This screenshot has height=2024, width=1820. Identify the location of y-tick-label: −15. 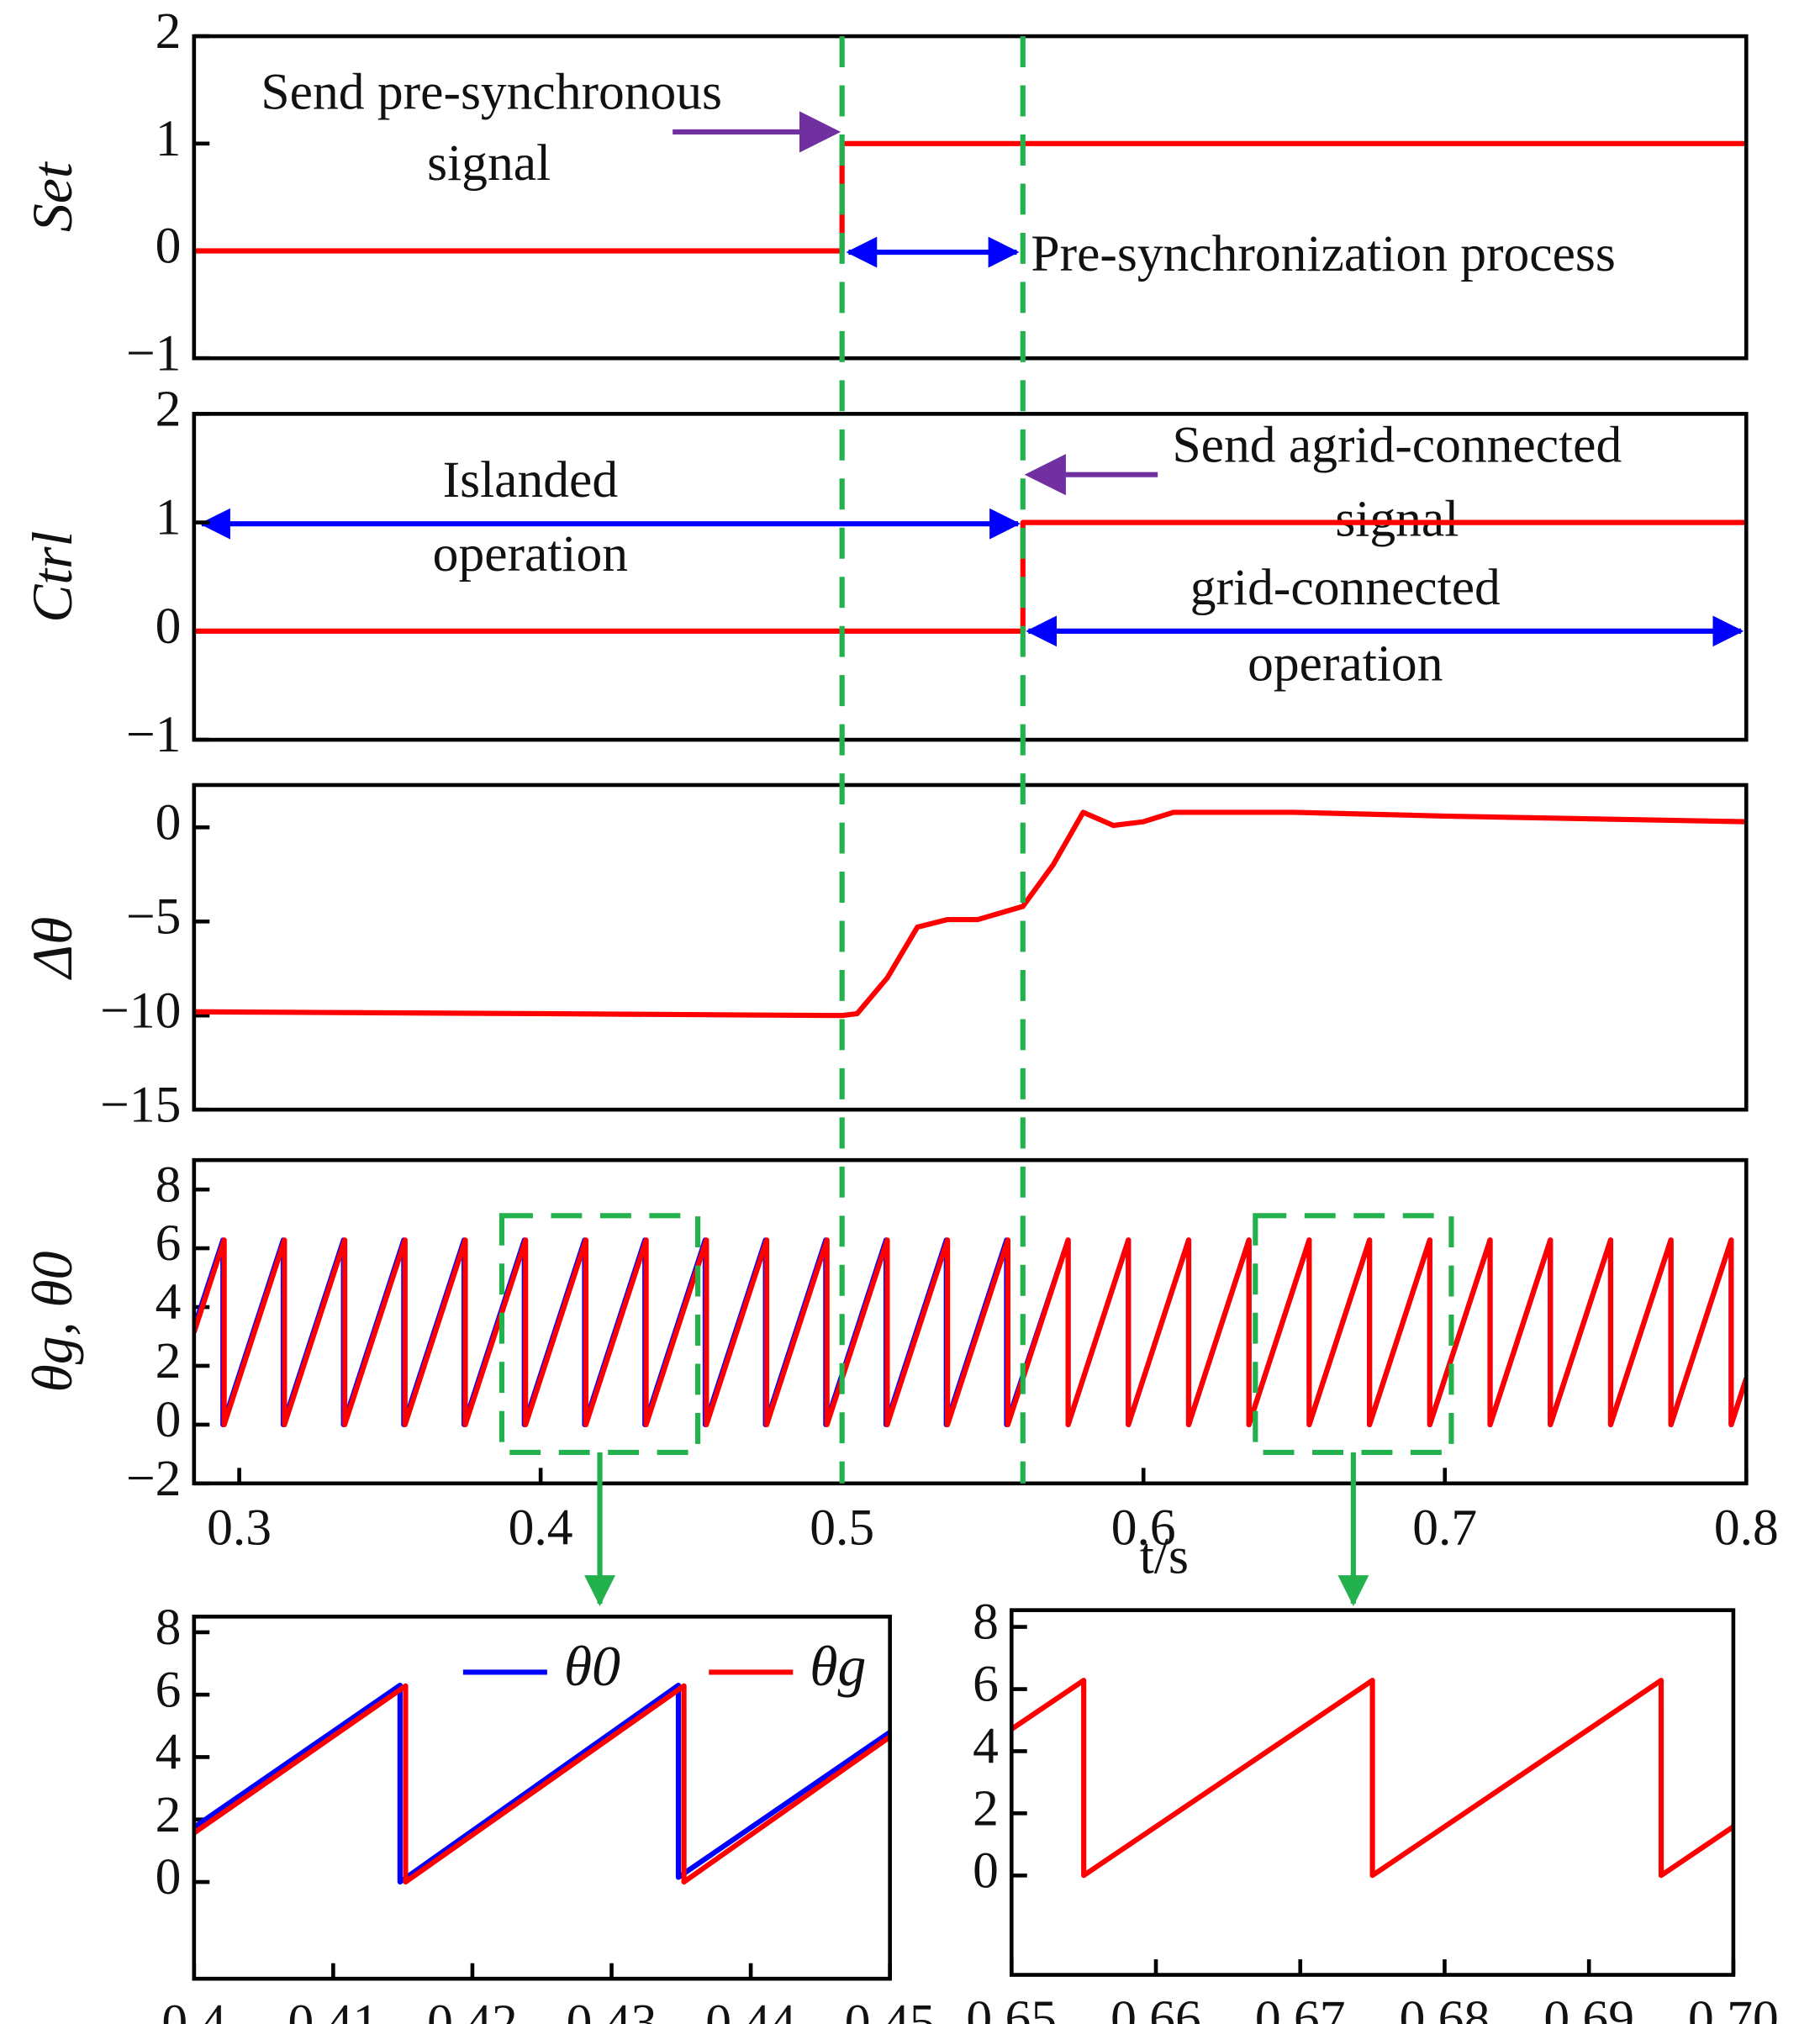
(140, 1104).